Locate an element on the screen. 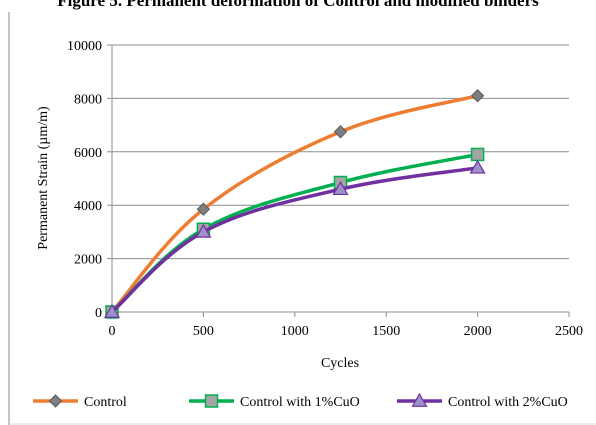  x-tick-label-1000: 1000 is located at coordinates (295, 331).